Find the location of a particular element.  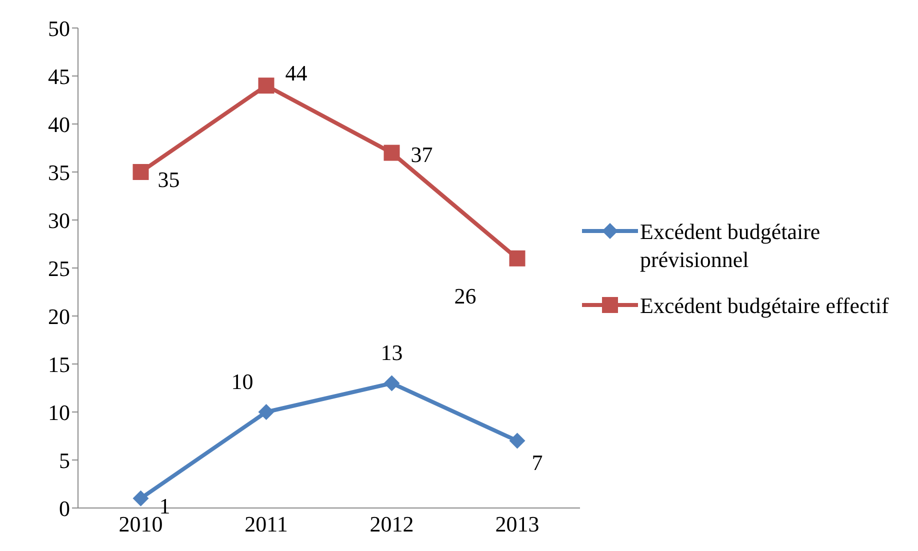

y-tick-label: 0 is located at coordinates (64, 508).